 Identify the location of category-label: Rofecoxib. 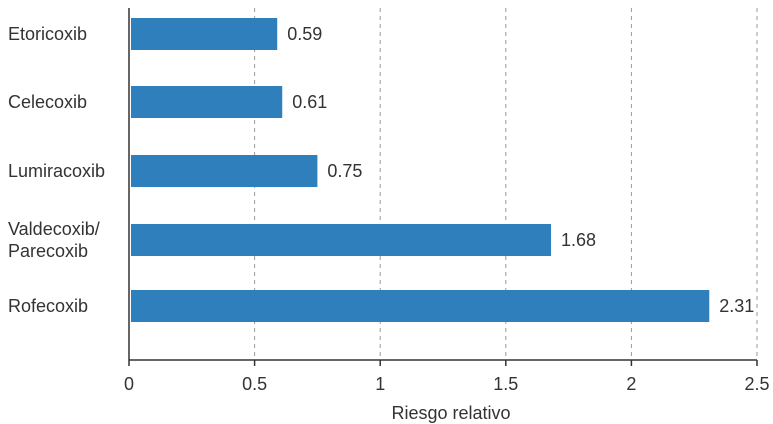
(48, 306).